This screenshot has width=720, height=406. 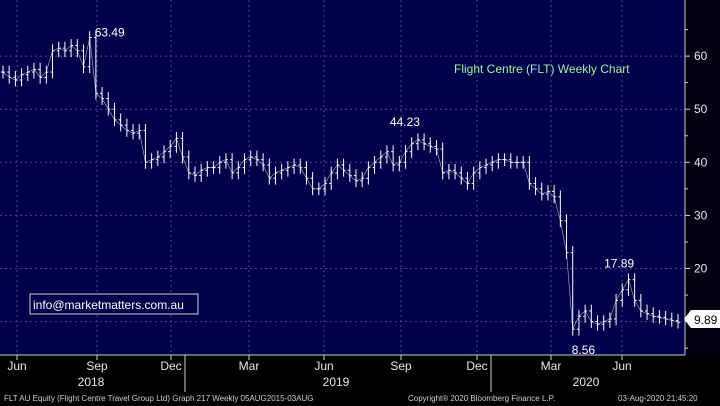 I want to click on y-tick-label: 30, so click(x=701, y=215).